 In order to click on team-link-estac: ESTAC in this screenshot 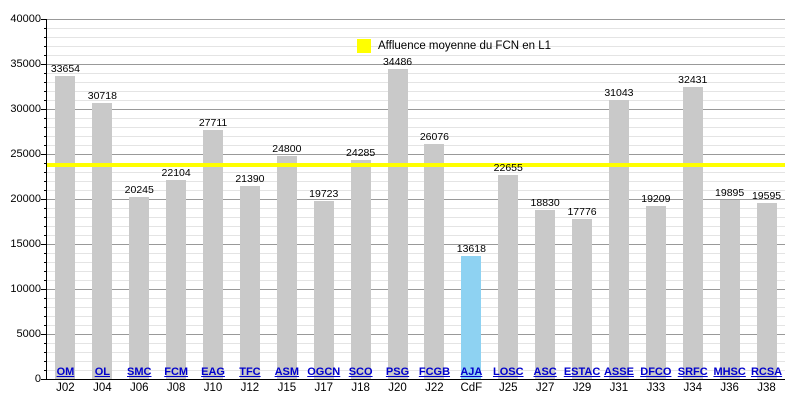, I will do `click(582, 372)`.